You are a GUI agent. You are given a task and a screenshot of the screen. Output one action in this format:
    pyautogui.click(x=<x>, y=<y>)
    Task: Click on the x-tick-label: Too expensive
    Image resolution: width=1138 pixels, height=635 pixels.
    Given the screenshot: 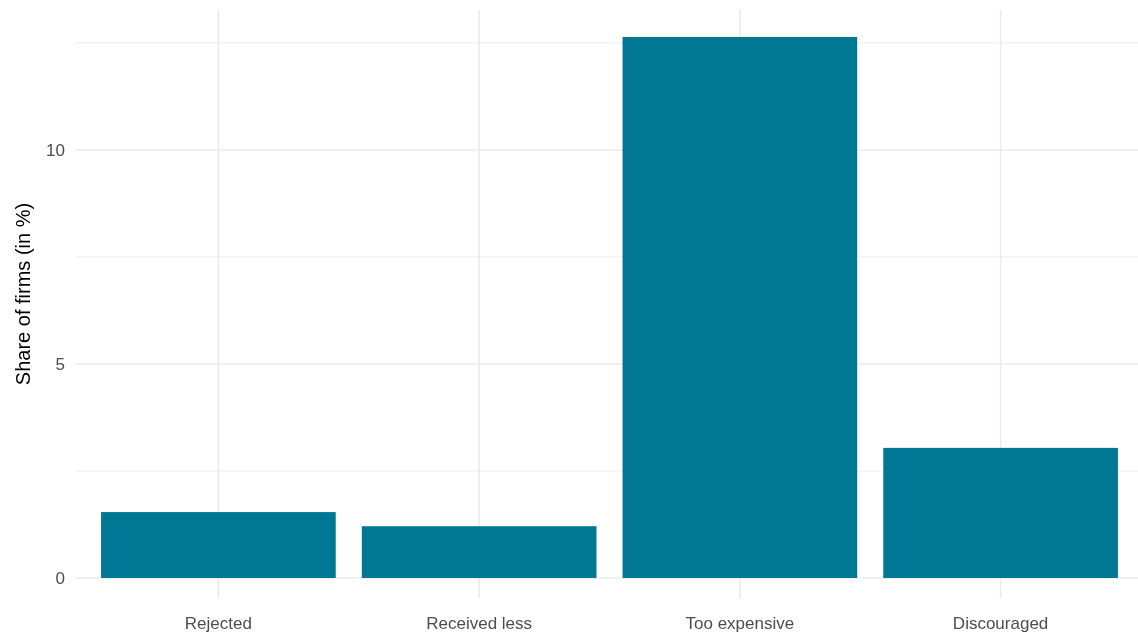 What is the action you would take?
    pyautogui.click(x=740, y=623)
    